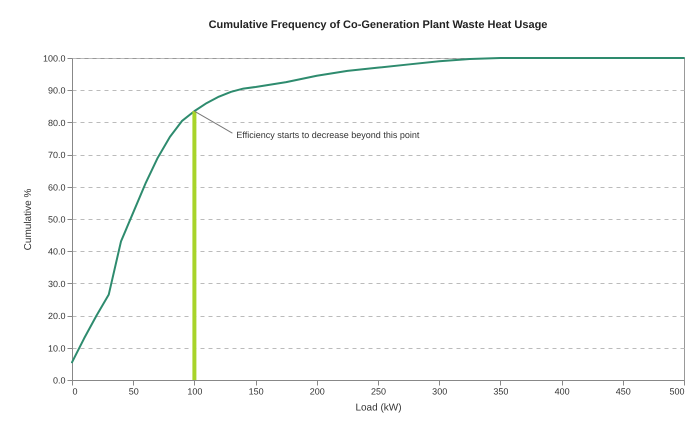  I want to click on x-tick-label: 350, so click(500, 391).